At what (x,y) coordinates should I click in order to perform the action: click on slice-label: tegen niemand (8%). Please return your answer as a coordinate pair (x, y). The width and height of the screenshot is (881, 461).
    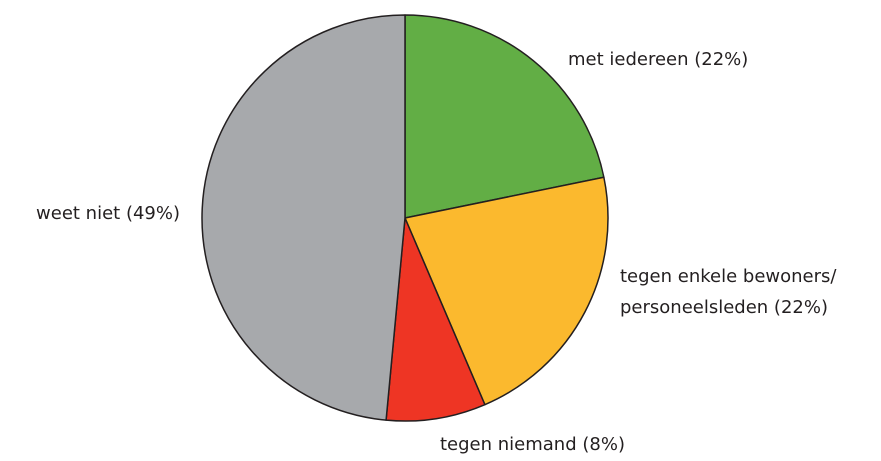
    Looking at the image, I should click on (532, 444).